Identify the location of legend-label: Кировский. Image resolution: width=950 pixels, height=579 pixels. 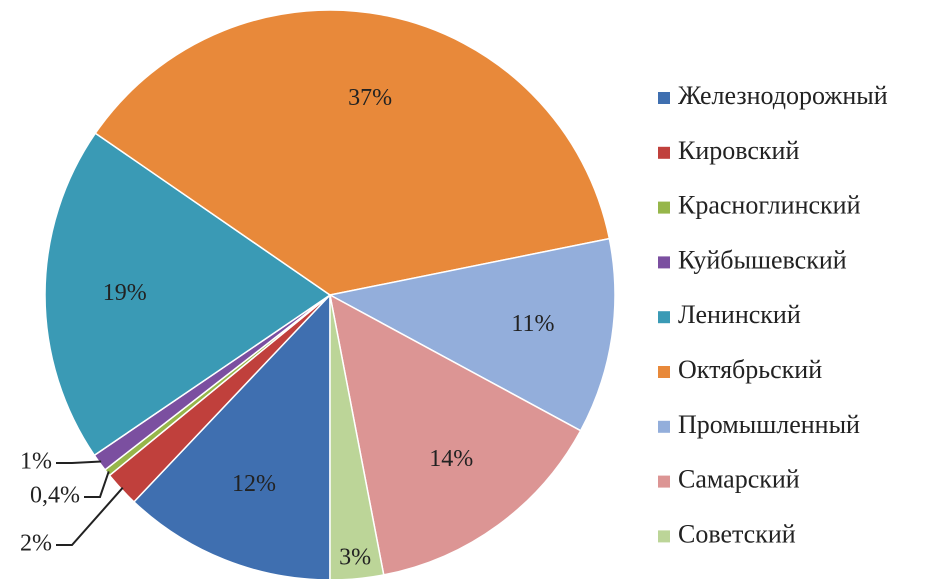
(738, 150).